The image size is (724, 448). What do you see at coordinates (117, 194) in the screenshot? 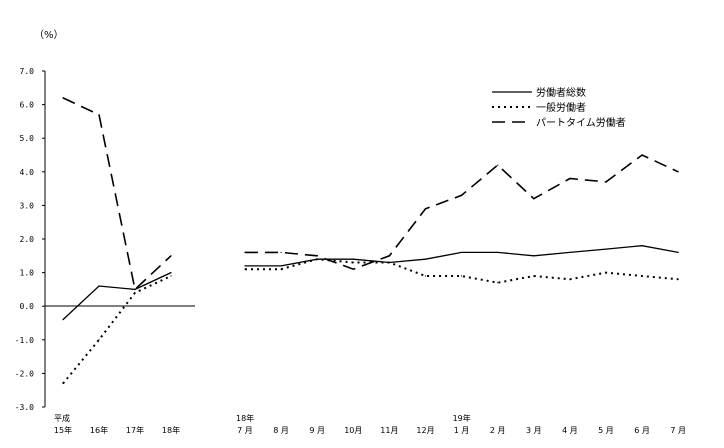
I see `series-line-dashed-annual` at bounding box center [117, 194].